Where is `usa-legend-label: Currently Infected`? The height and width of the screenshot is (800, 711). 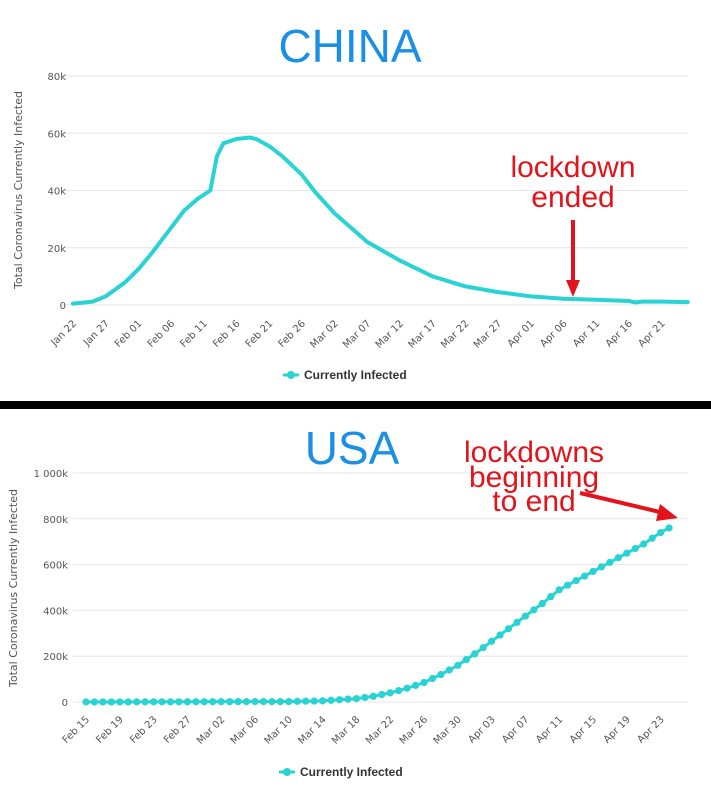 usa-legend-label: Currently Infected is located at coordinates (351, 772).